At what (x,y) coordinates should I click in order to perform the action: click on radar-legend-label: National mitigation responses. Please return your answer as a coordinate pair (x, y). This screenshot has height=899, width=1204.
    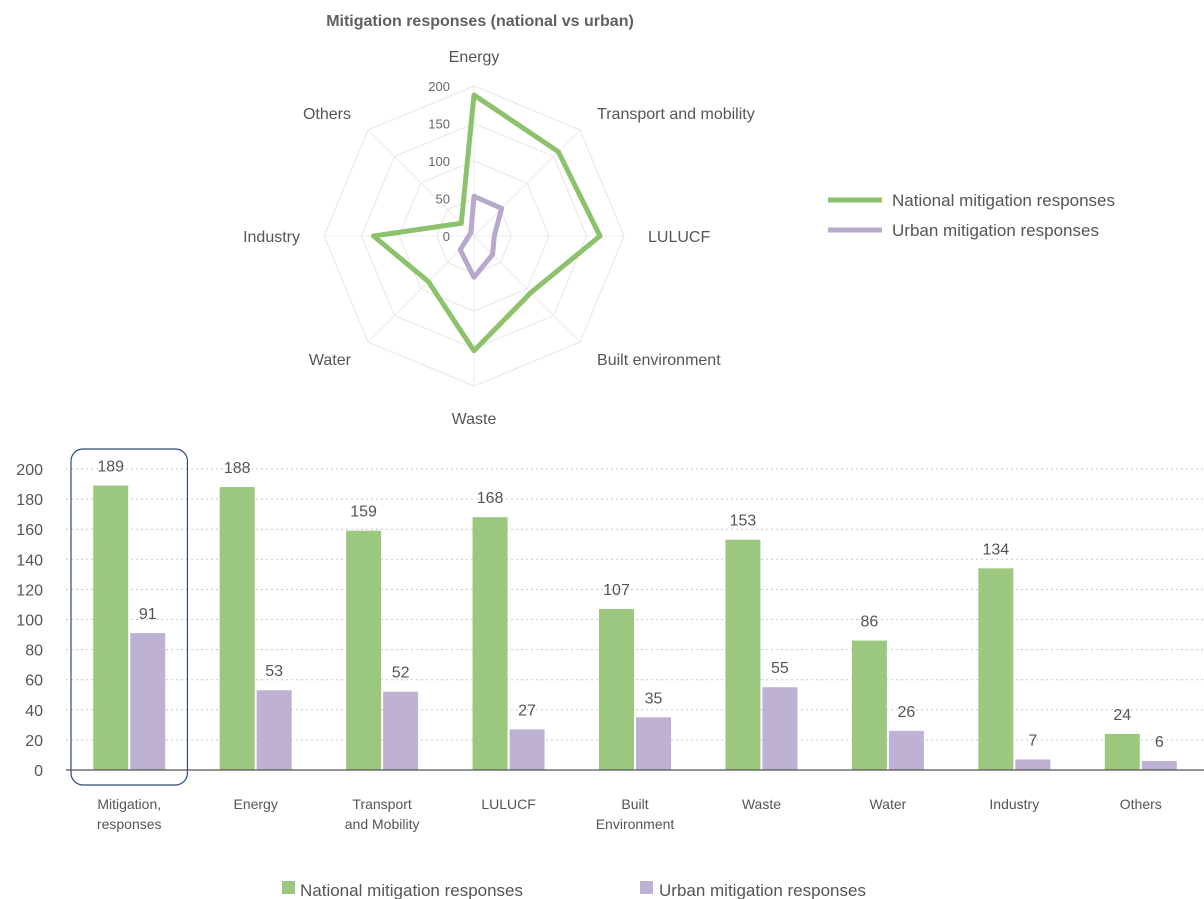
    Looking at the image, I should click on (1003, 200).